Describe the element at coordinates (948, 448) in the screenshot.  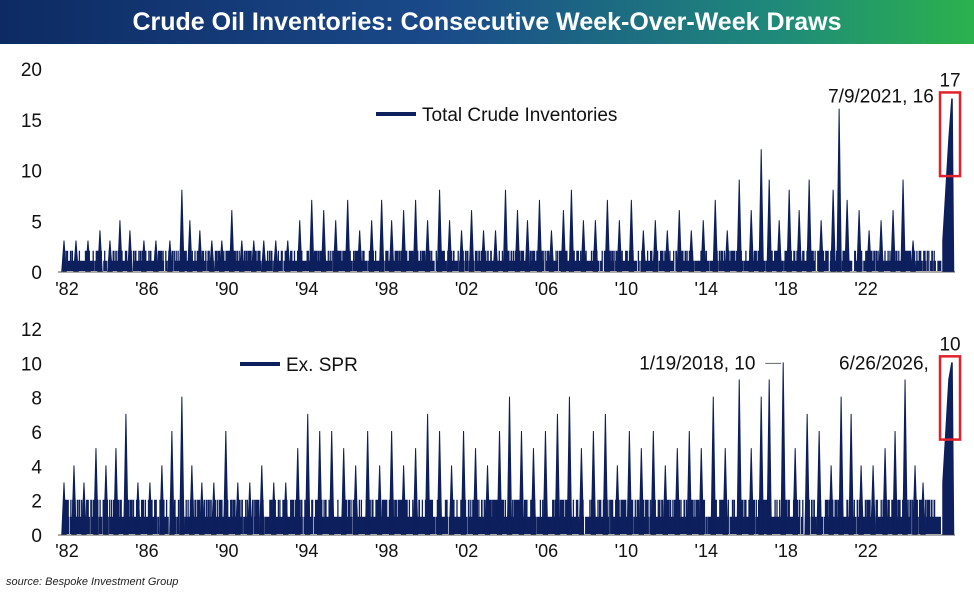
I see `current-streak-bar` at that location.